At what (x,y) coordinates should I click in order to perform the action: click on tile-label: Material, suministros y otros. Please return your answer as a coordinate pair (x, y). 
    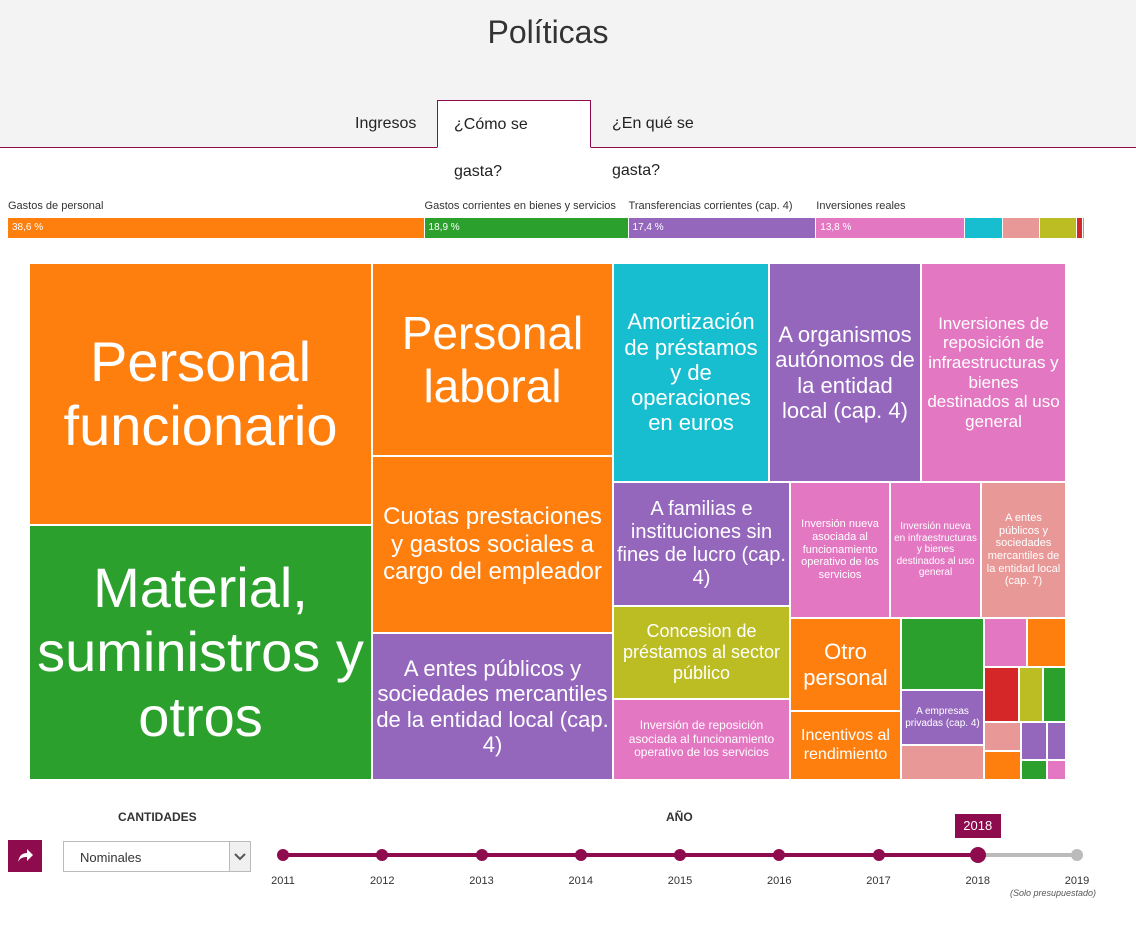
    Looking at the image, I should click on (200, 651).